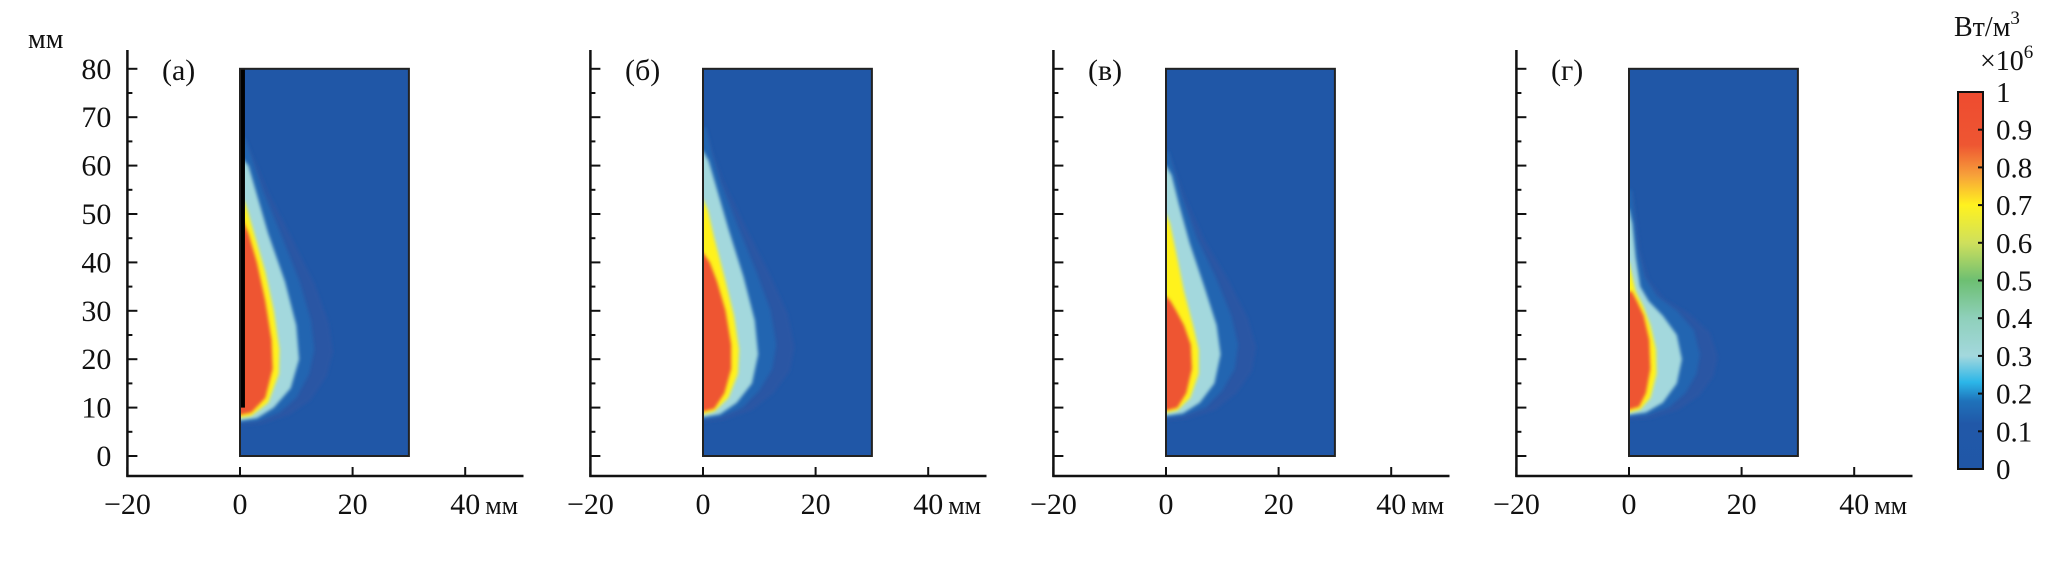  I want to click on colorbar: 0 0.1 0.2 0.3 0.4 0.5 0.6 0.7 0.8 0.9 1 Вт/м3×106, so click(1993, 247).